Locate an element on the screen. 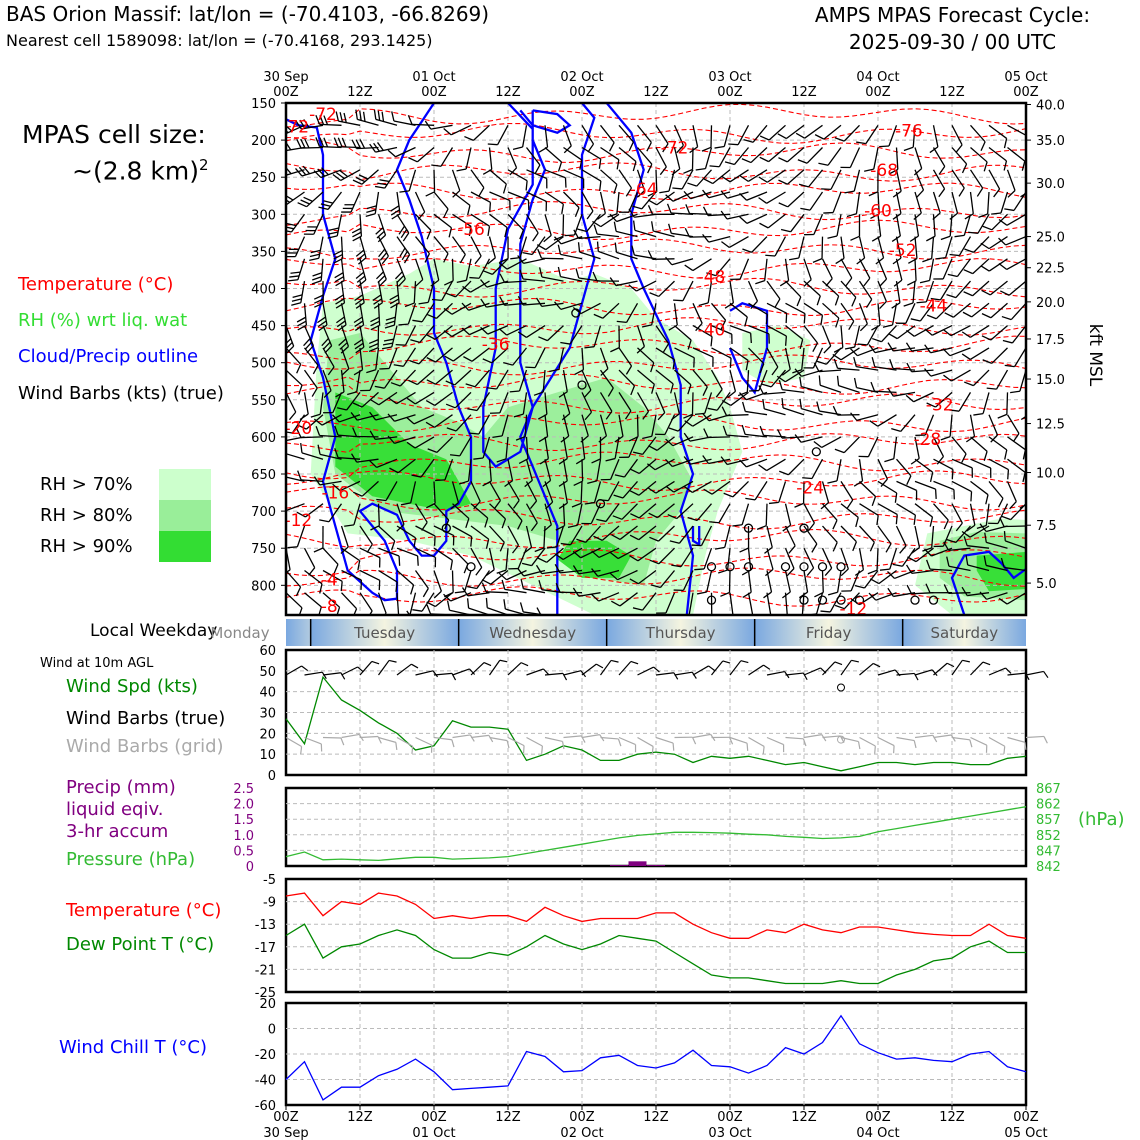 The image size is (1140, 1140). cloud-outline is located at coordinates (545, 121).